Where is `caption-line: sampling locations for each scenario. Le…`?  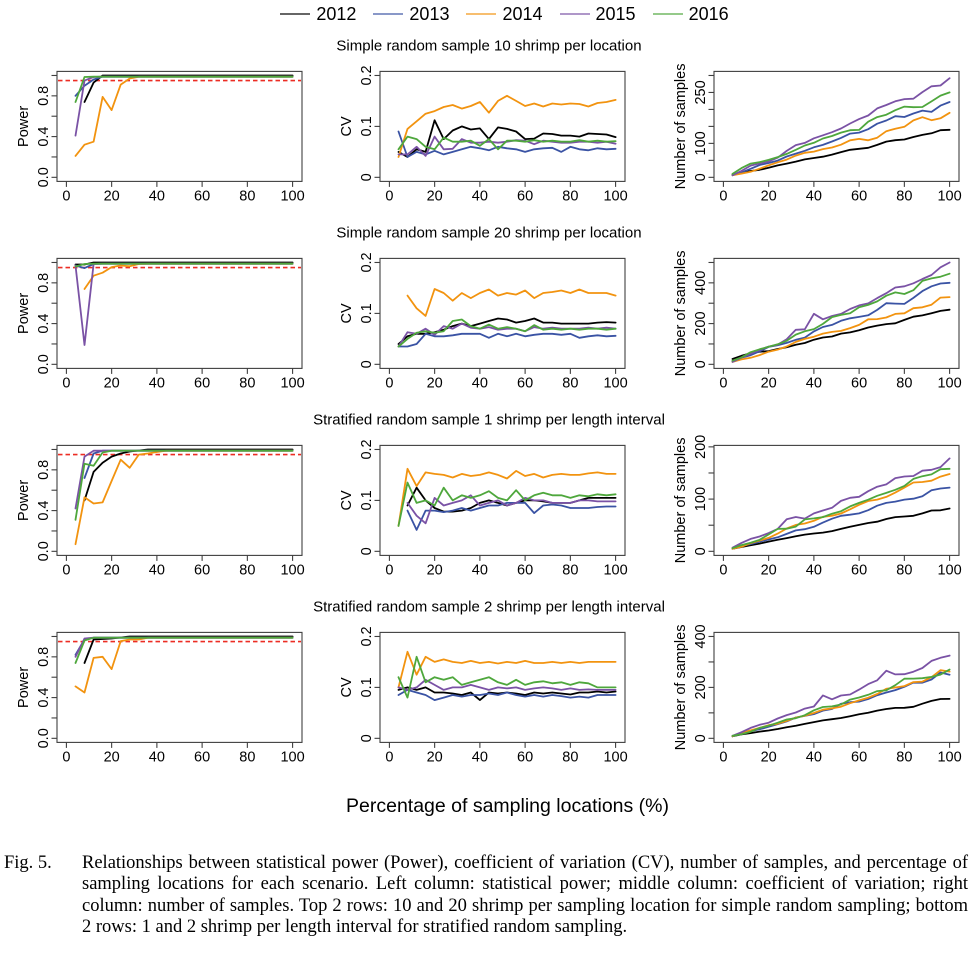
caption-line: sampling locations for each scenario. Le… is located at coordinates (525, 884).